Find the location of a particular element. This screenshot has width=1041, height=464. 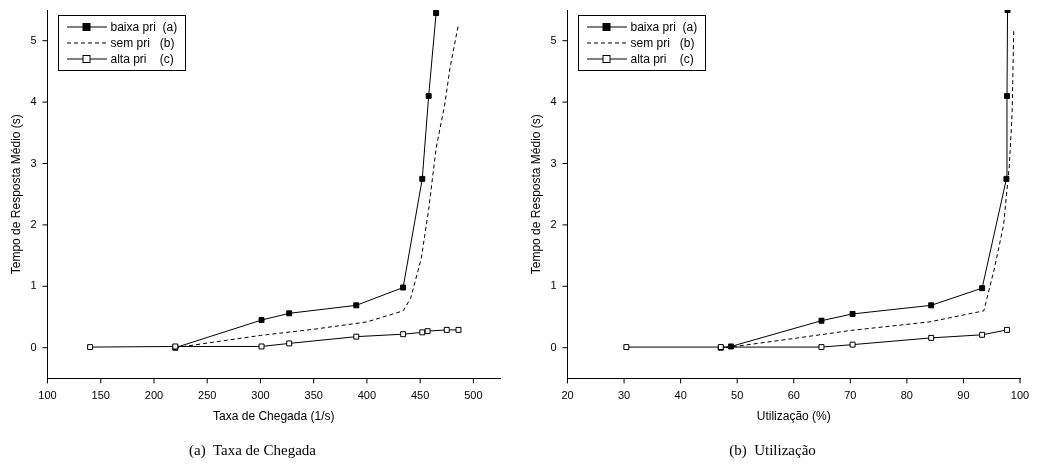

text: (a) Taxa de Chegada is located at coordinates (253, 450).